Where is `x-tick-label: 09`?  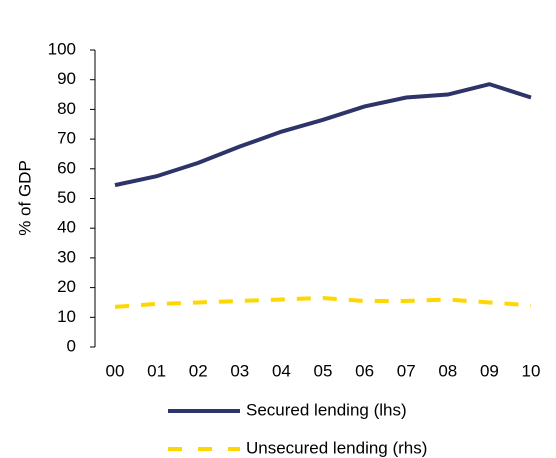
x-tick-label: 09 is located at coordinates (489, 370).